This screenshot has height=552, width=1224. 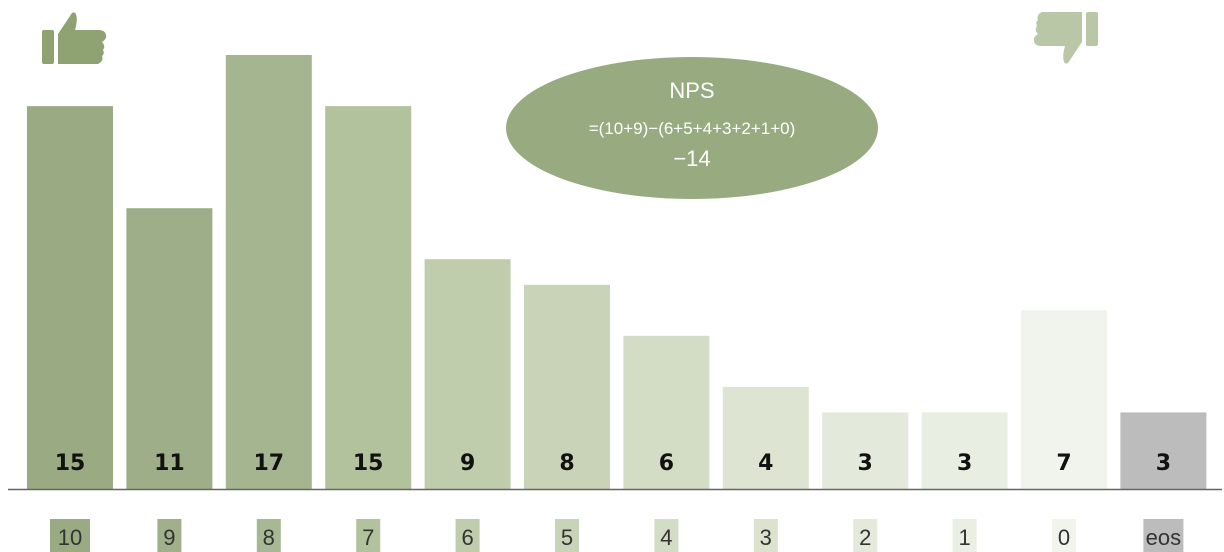 I want to click on category-label: 9, so click(x=169, y=537).